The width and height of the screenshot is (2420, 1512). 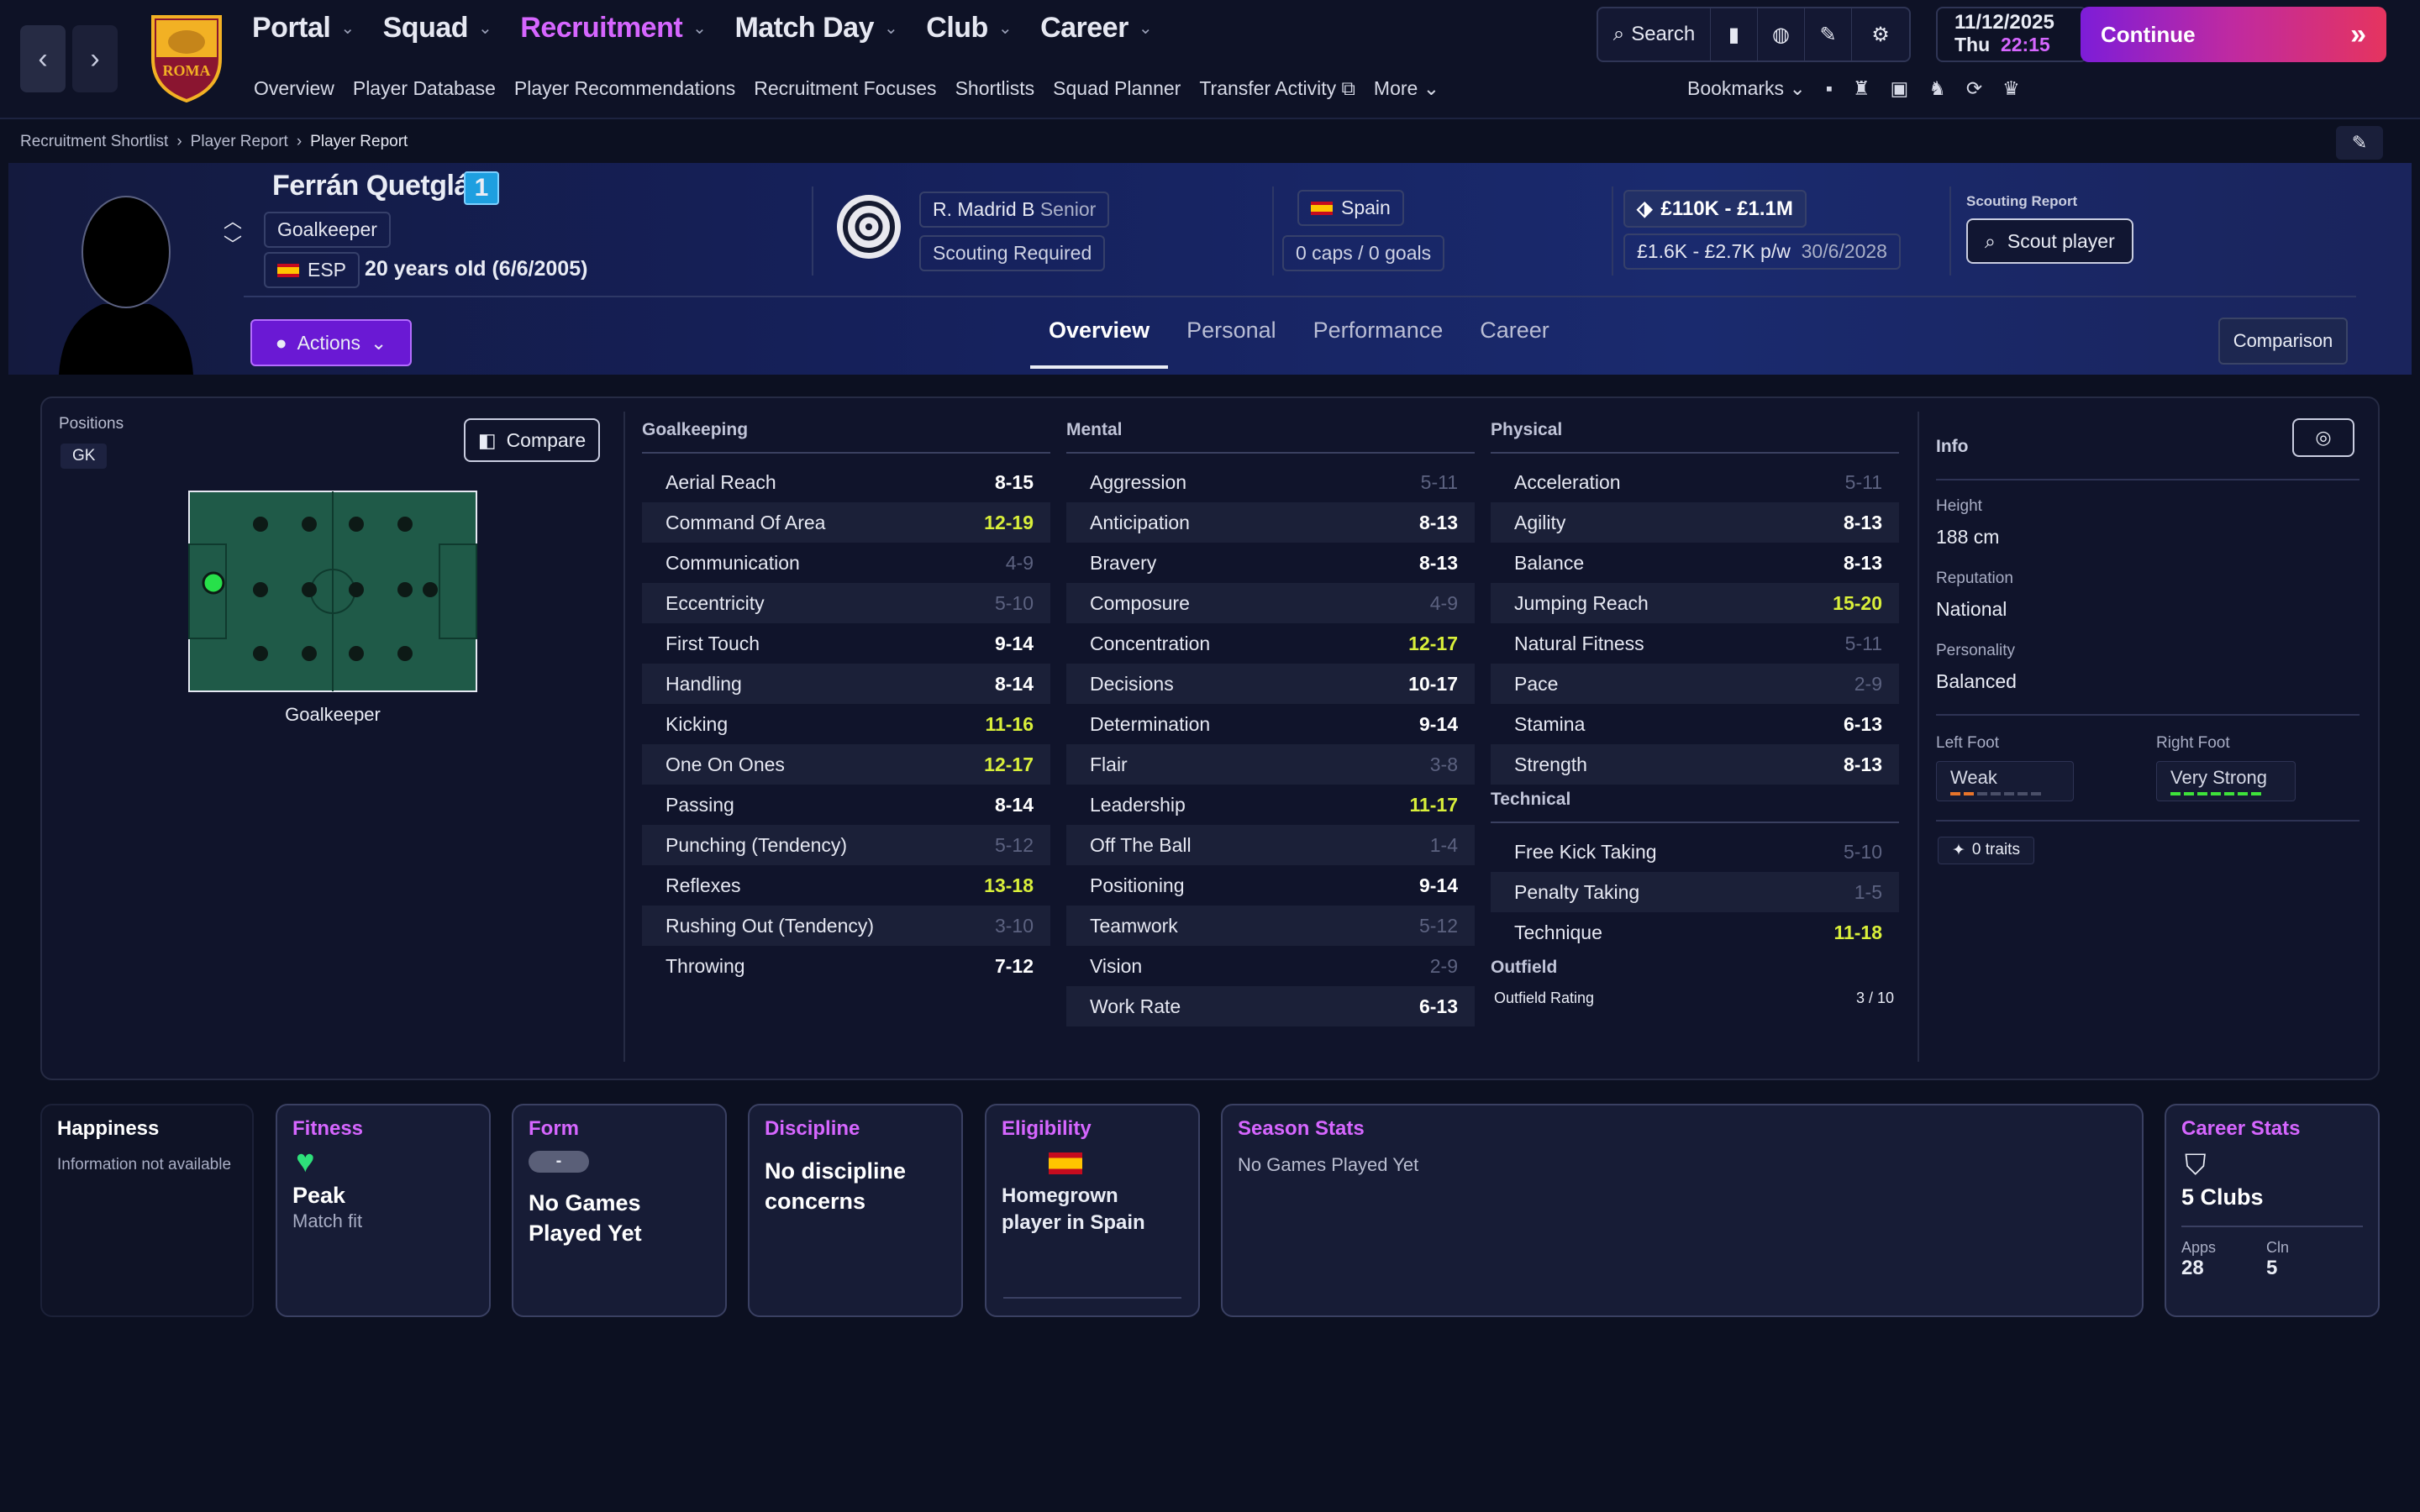 I want to click on eligibility-card: Eligibility Homegrown player in Spain, so click(x=1092, y=1210).